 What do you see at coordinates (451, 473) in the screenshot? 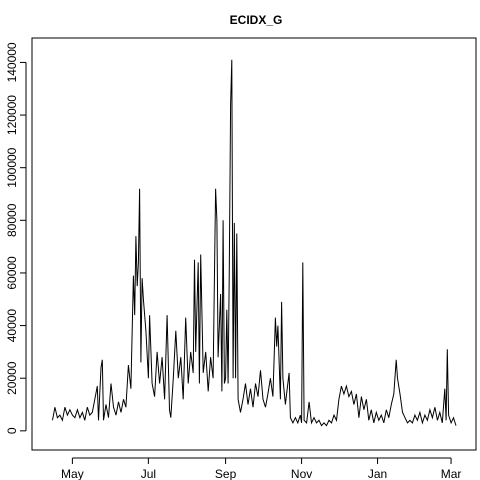
I see `x-tick-label: Mar` at bounding box center [451, 473].